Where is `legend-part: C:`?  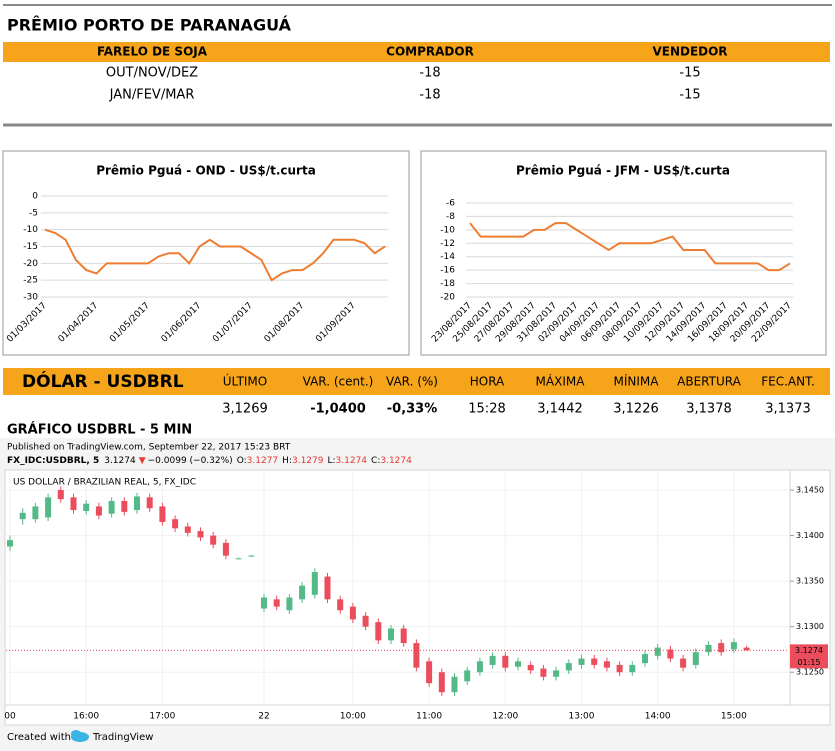 legend-part: C: is located at coordinates (375, 461).